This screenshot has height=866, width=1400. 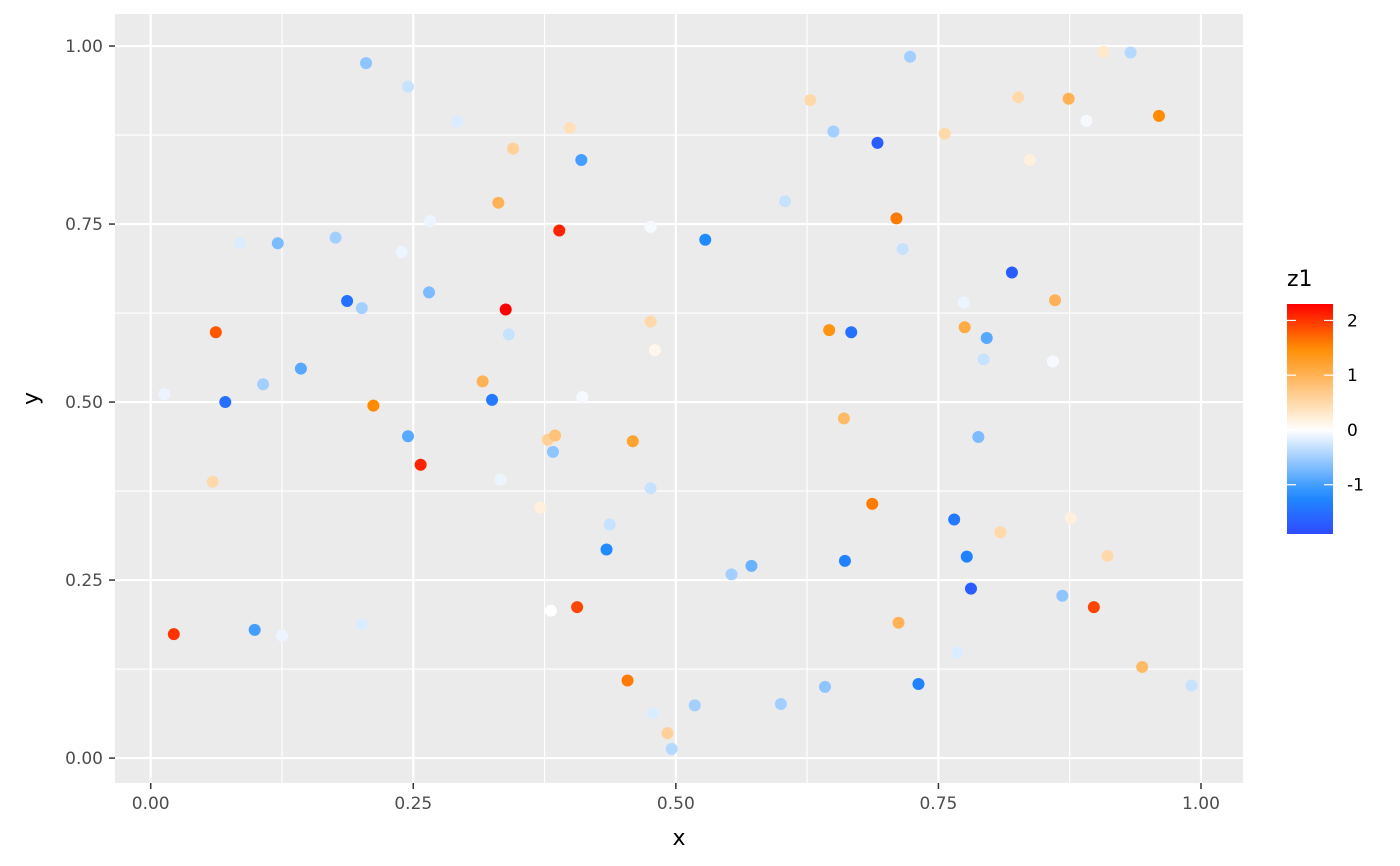 I want to click on x-tick-label: 0.50, so click(x=676, y=804).